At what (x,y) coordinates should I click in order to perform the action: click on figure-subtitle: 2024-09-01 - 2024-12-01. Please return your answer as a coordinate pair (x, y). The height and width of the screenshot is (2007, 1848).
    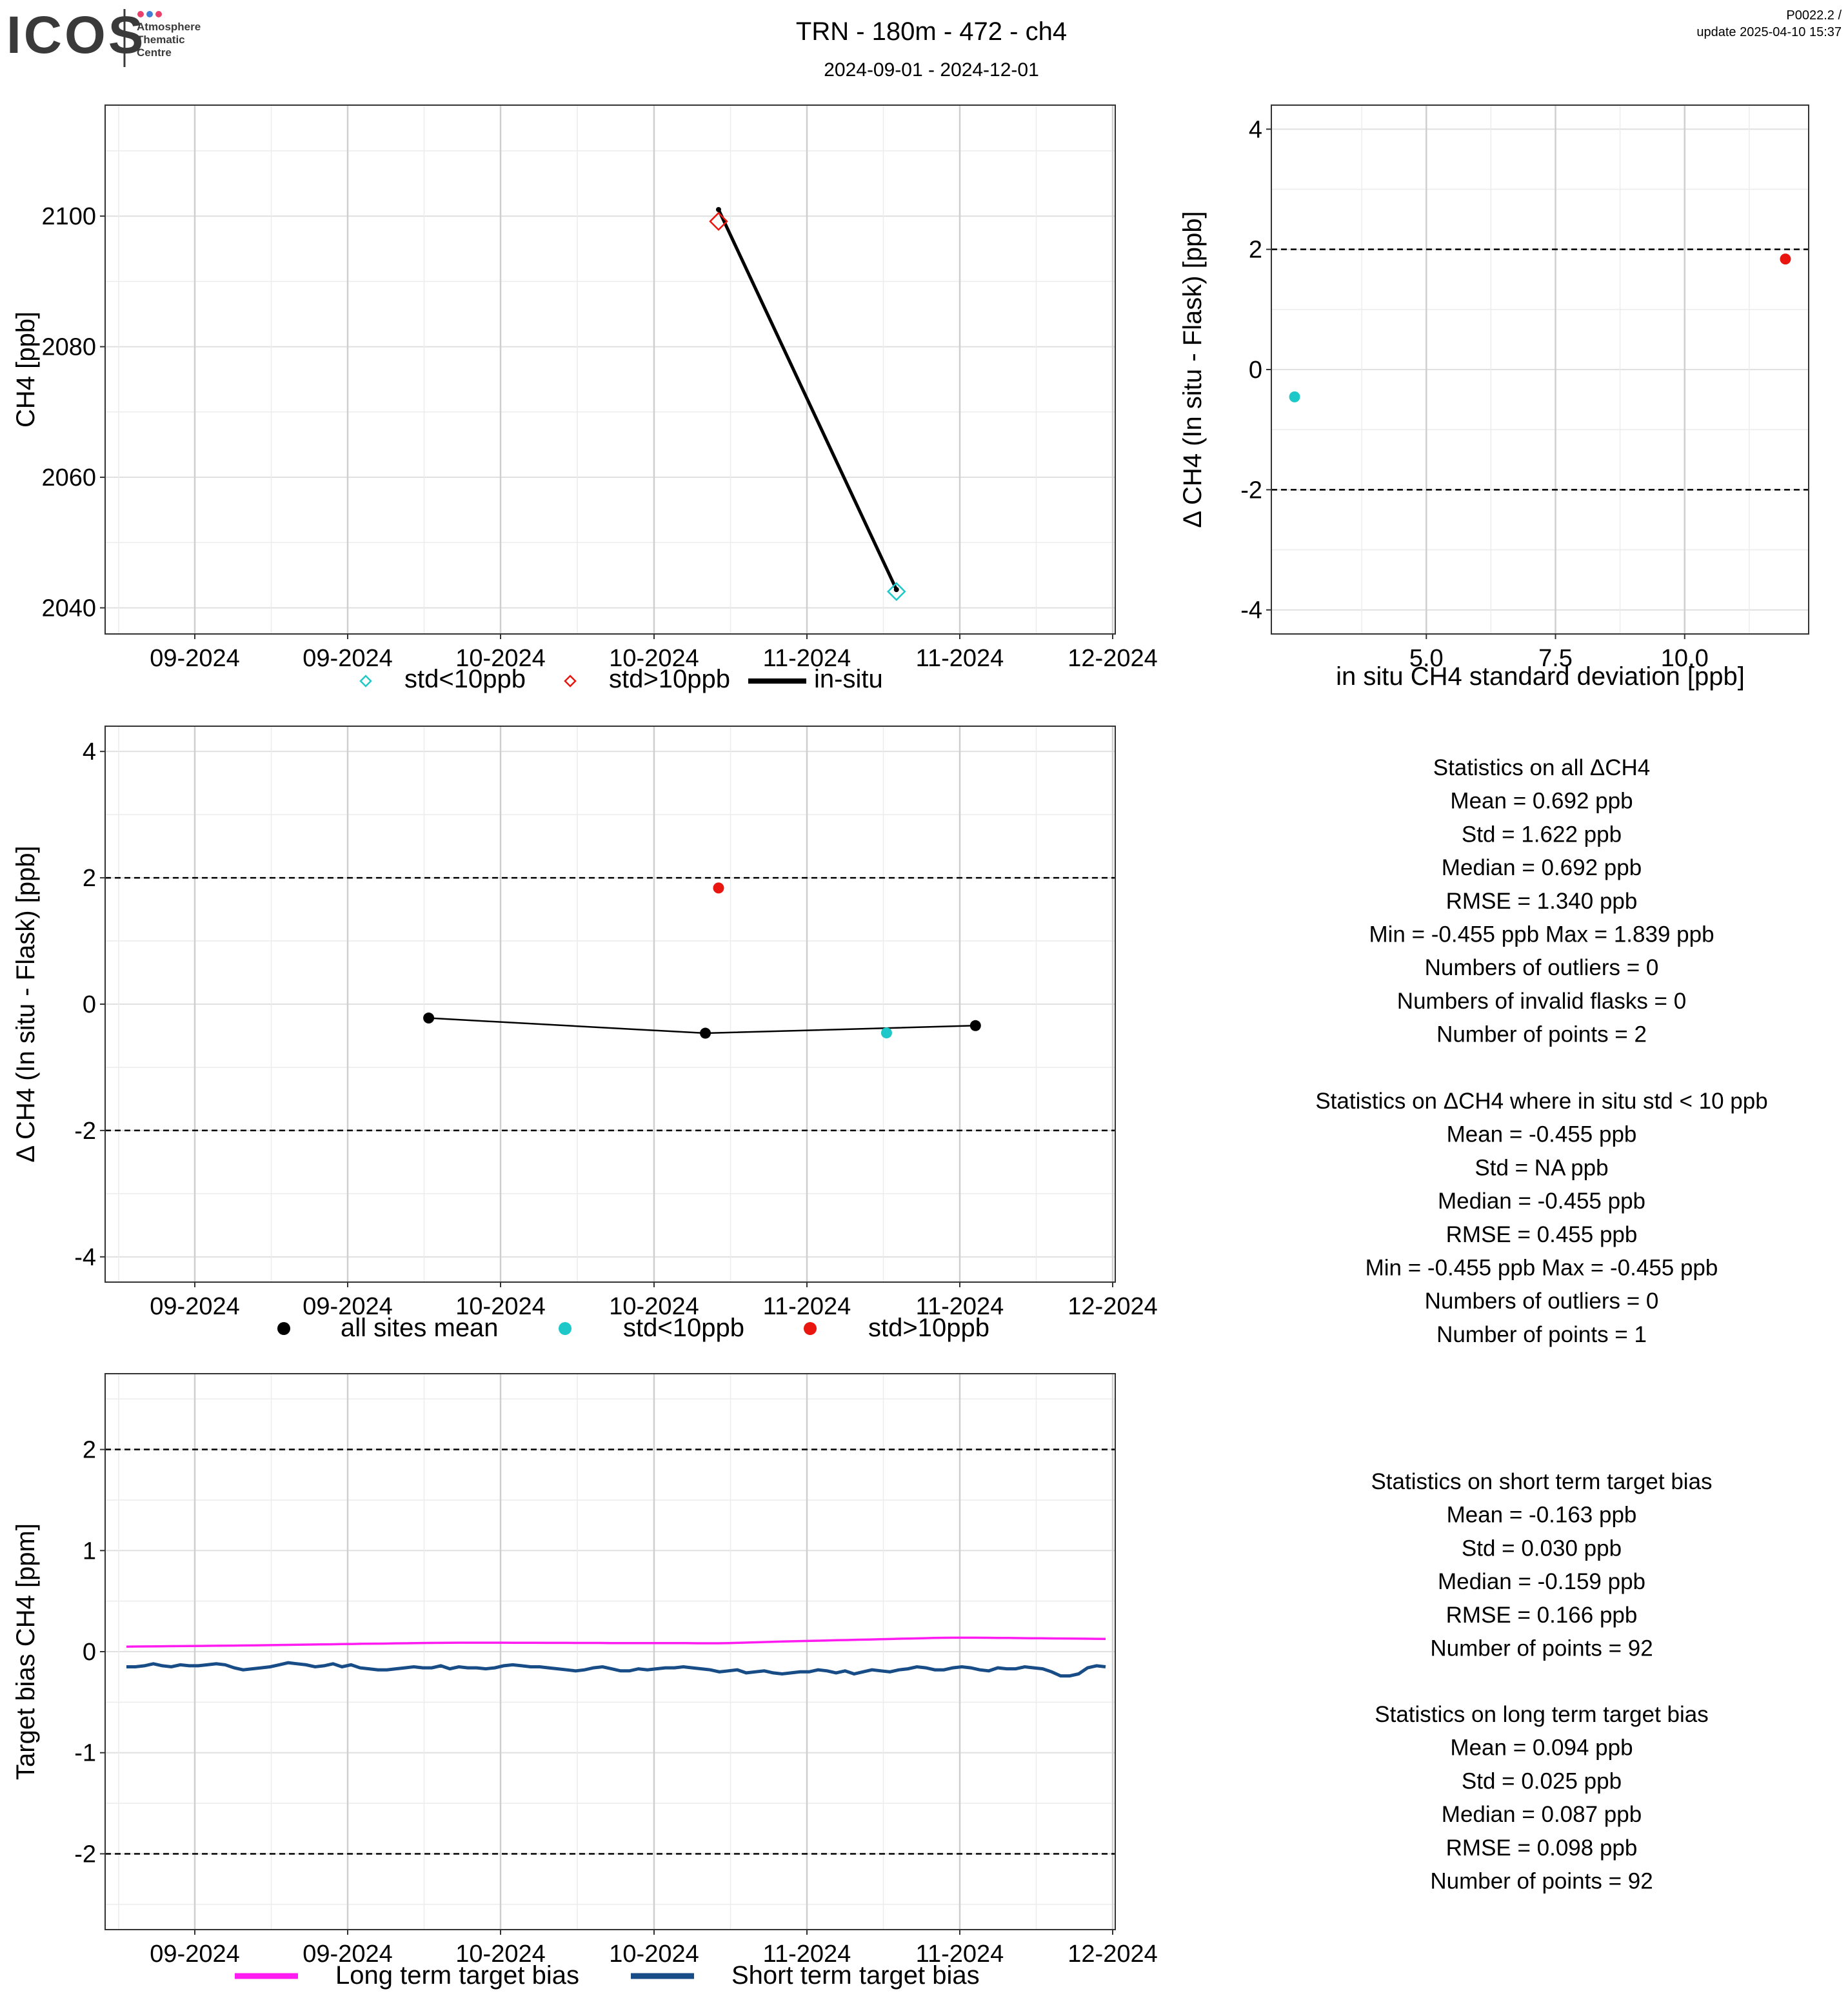
    Looking at the image, I should click on (931, 70).